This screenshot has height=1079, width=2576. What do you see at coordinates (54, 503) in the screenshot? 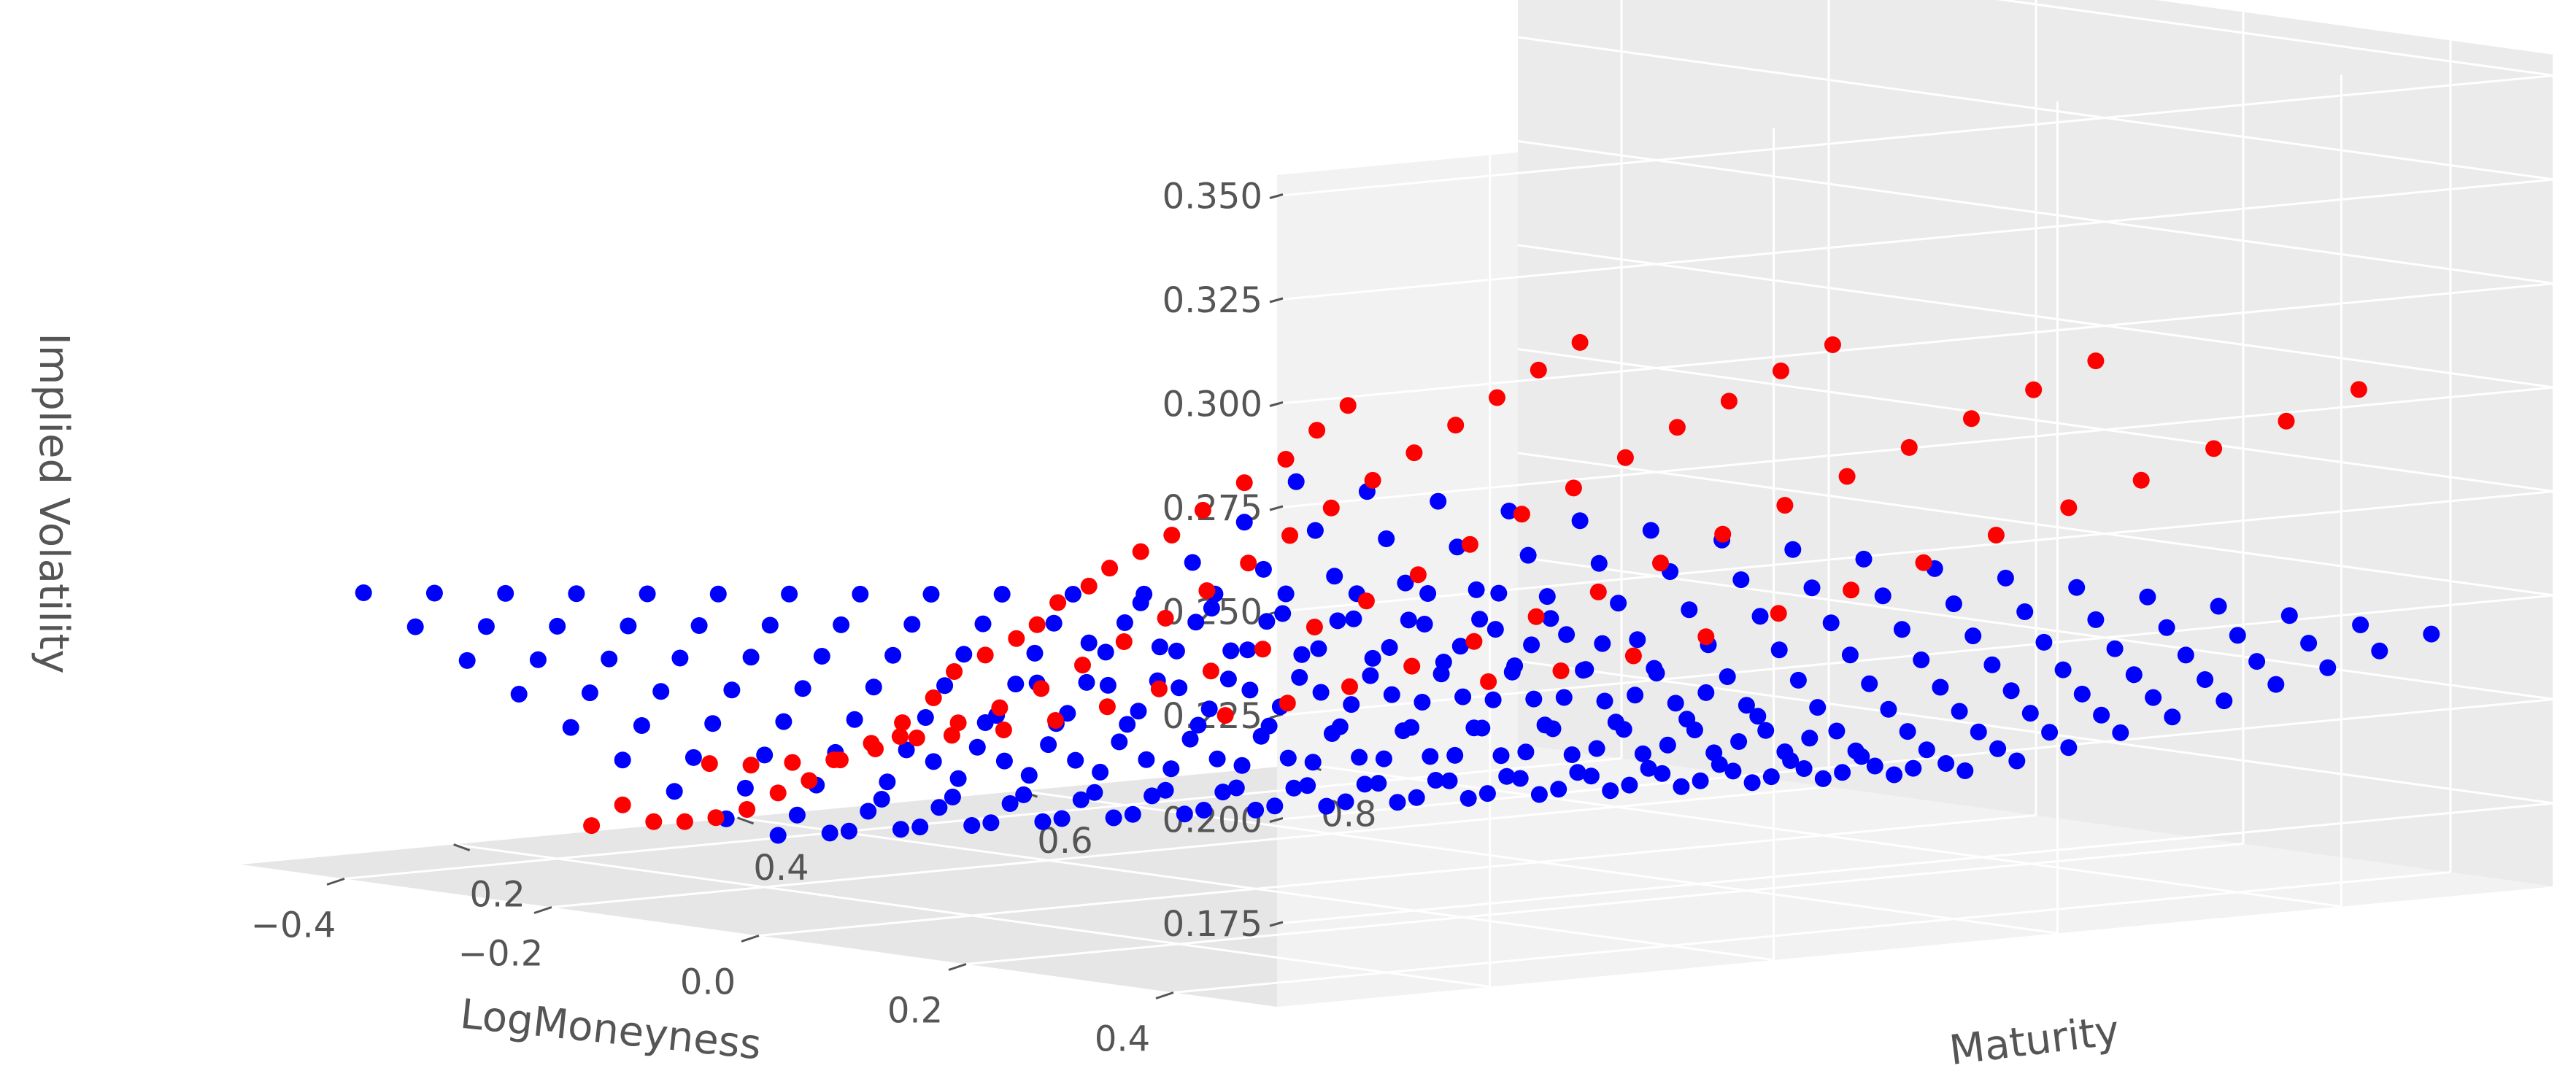
I see `z-axis-title: Implied Volatility` at bounding box center [54, 503].